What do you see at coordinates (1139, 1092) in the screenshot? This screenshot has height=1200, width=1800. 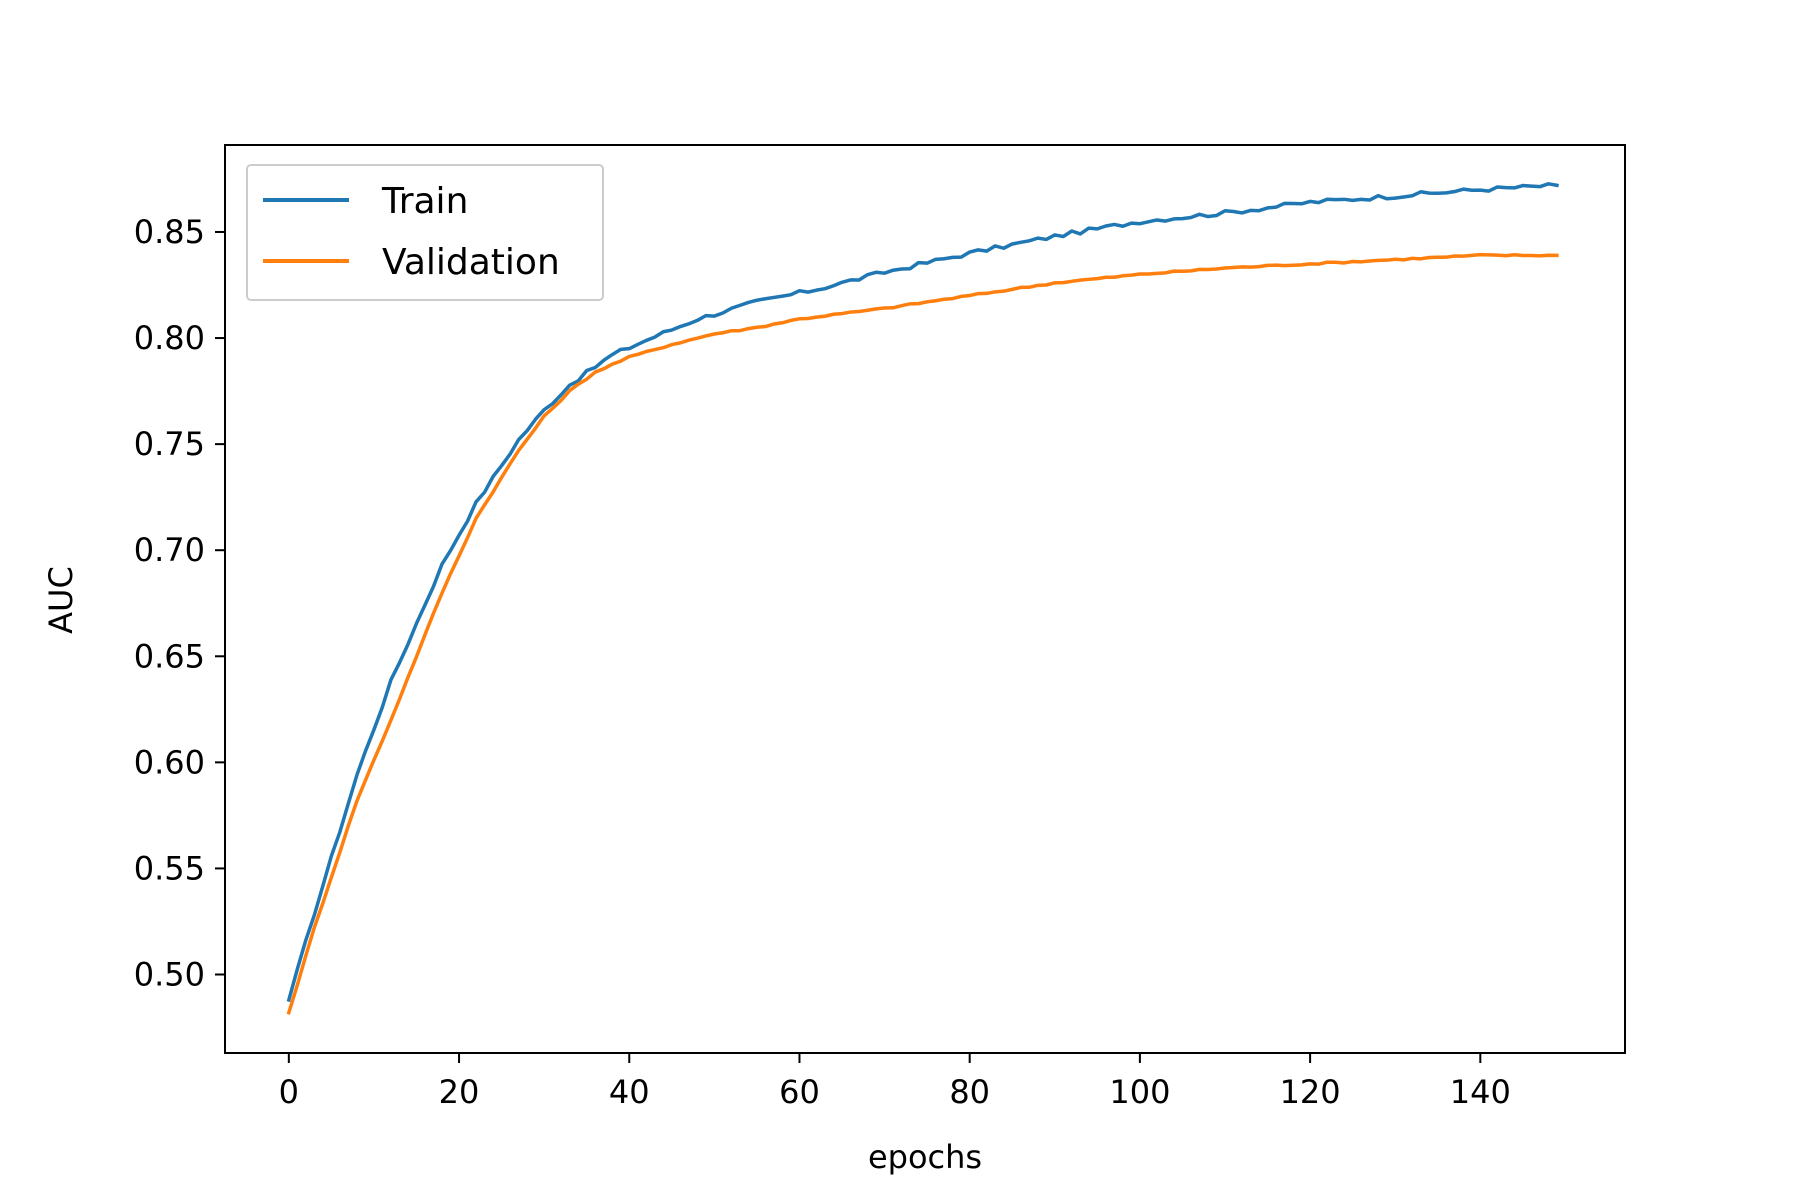 I see `x-tick-label: 100` at bounding box center [1139, 1092].